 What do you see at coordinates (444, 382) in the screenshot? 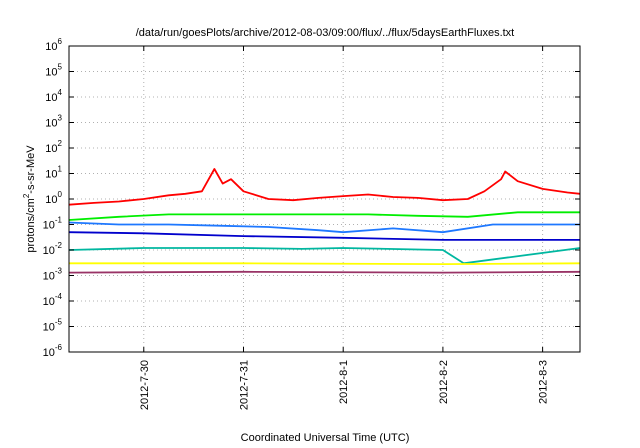
I see `x-tick-label: 2012-8-2` at bounding box center [444, 382].